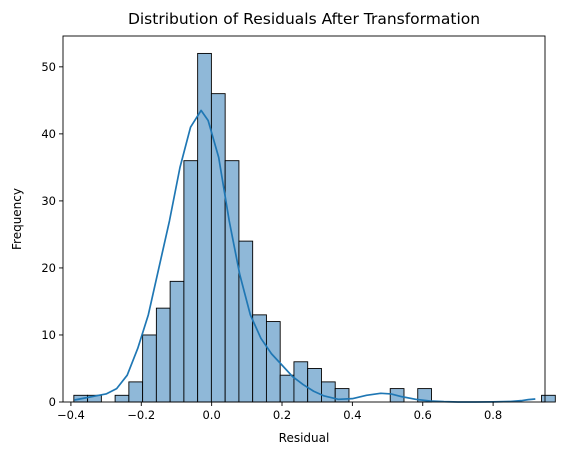 Image resolution: width=562 pixels, height=455 pixels. I want to click on x-tick-label: 0.8, so click(493, 415).